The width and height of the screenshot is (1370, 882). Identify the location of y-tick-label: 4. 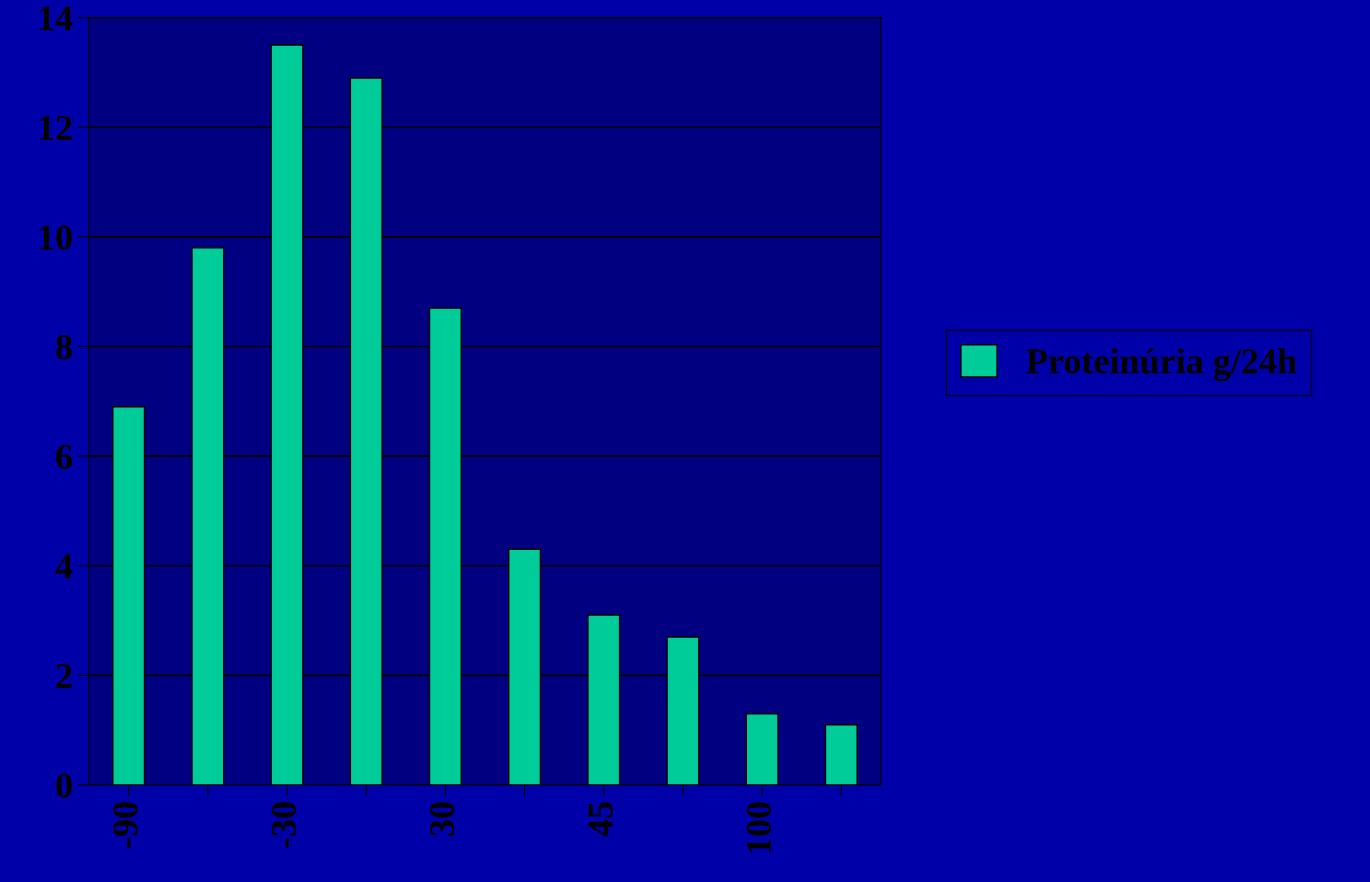
(64, 566).